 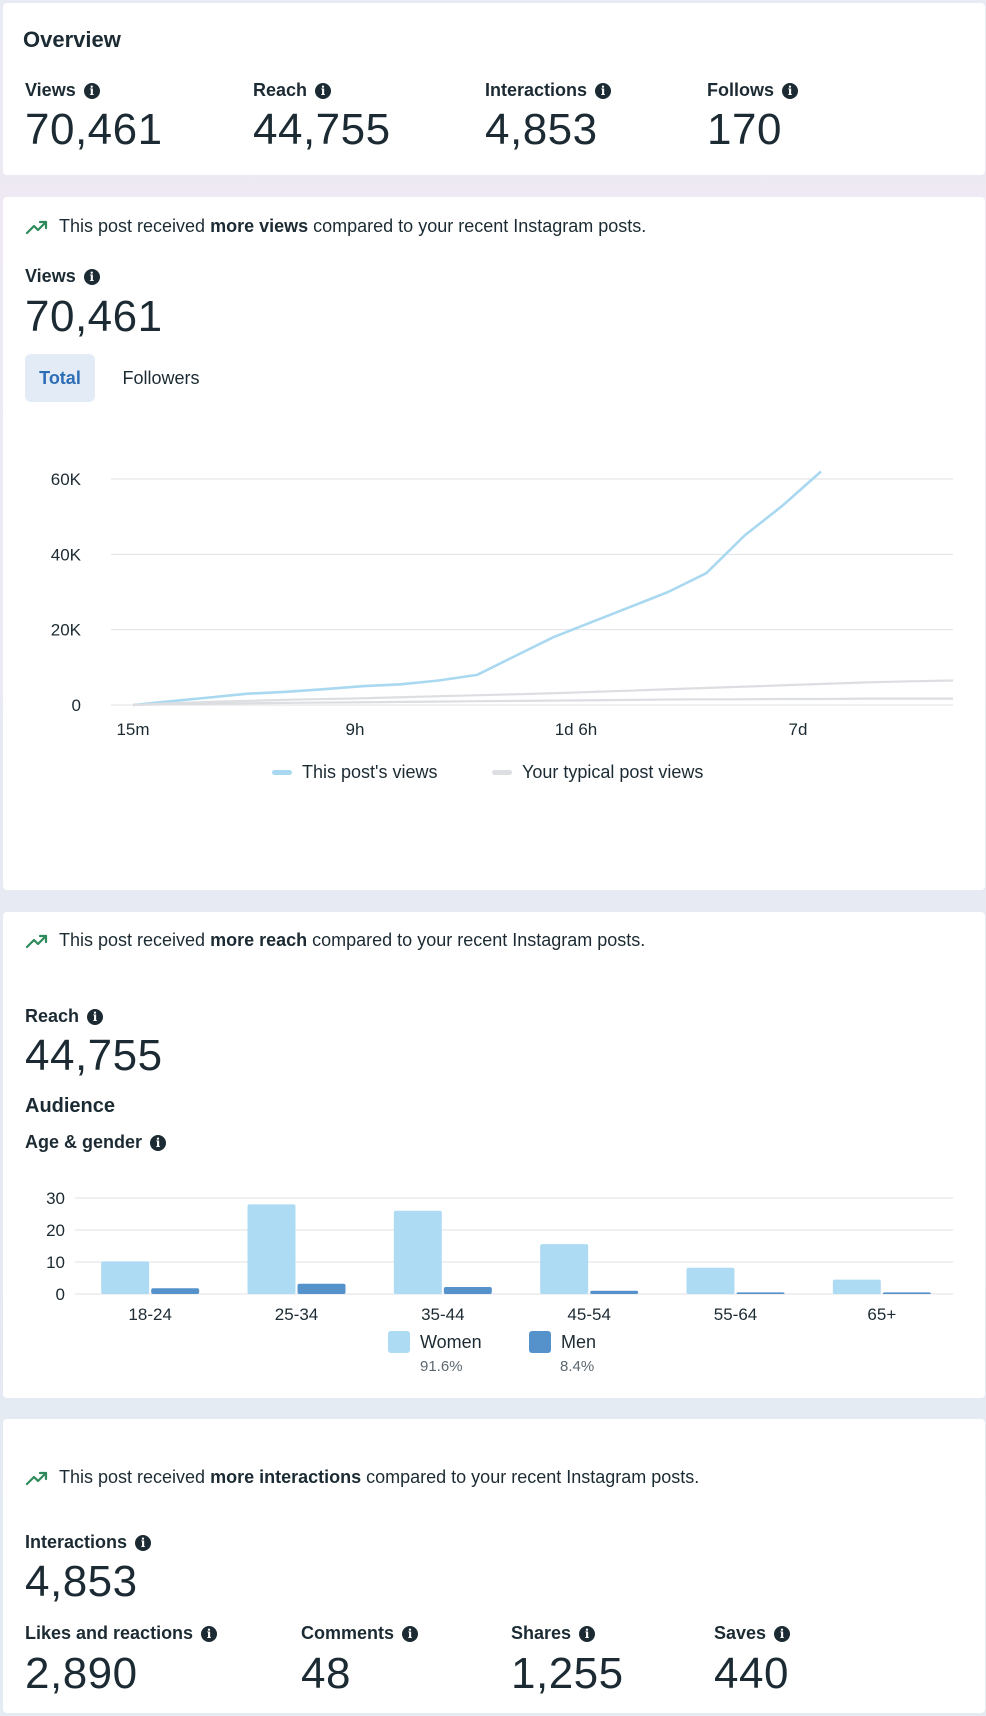 I want to click on legend-this-post: This post's views, so click(x=354, y=772).